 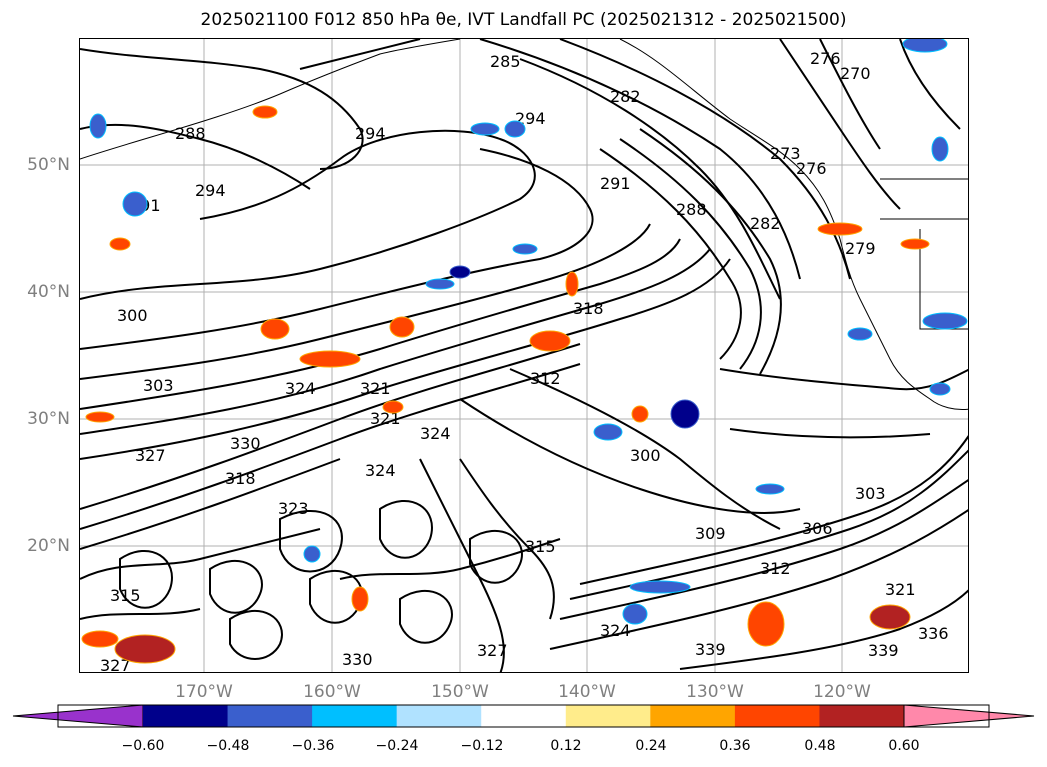 What do you see at coordinates (710, 533) in the screenshot?
I see `contour-label: 309` at bounding box center [710, 533].